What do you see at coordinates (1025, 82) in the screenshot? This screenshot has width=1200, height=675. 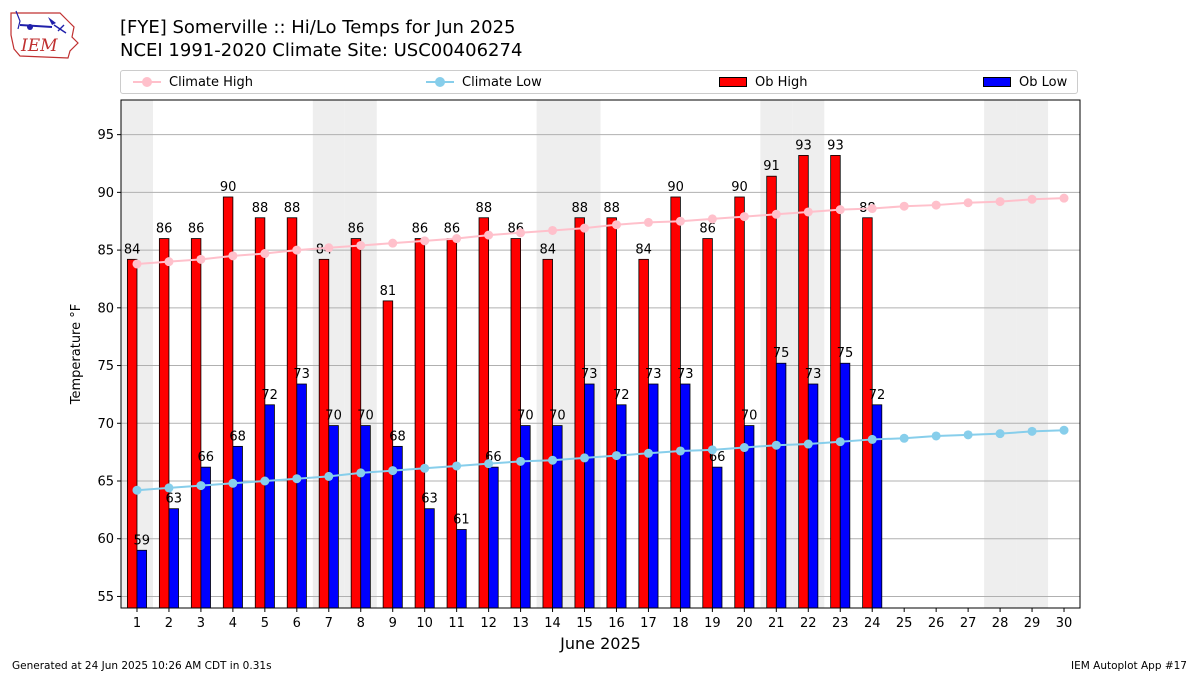 I see `legend-item-ob-low: Ob Low` at bounding box center [1025, 82].